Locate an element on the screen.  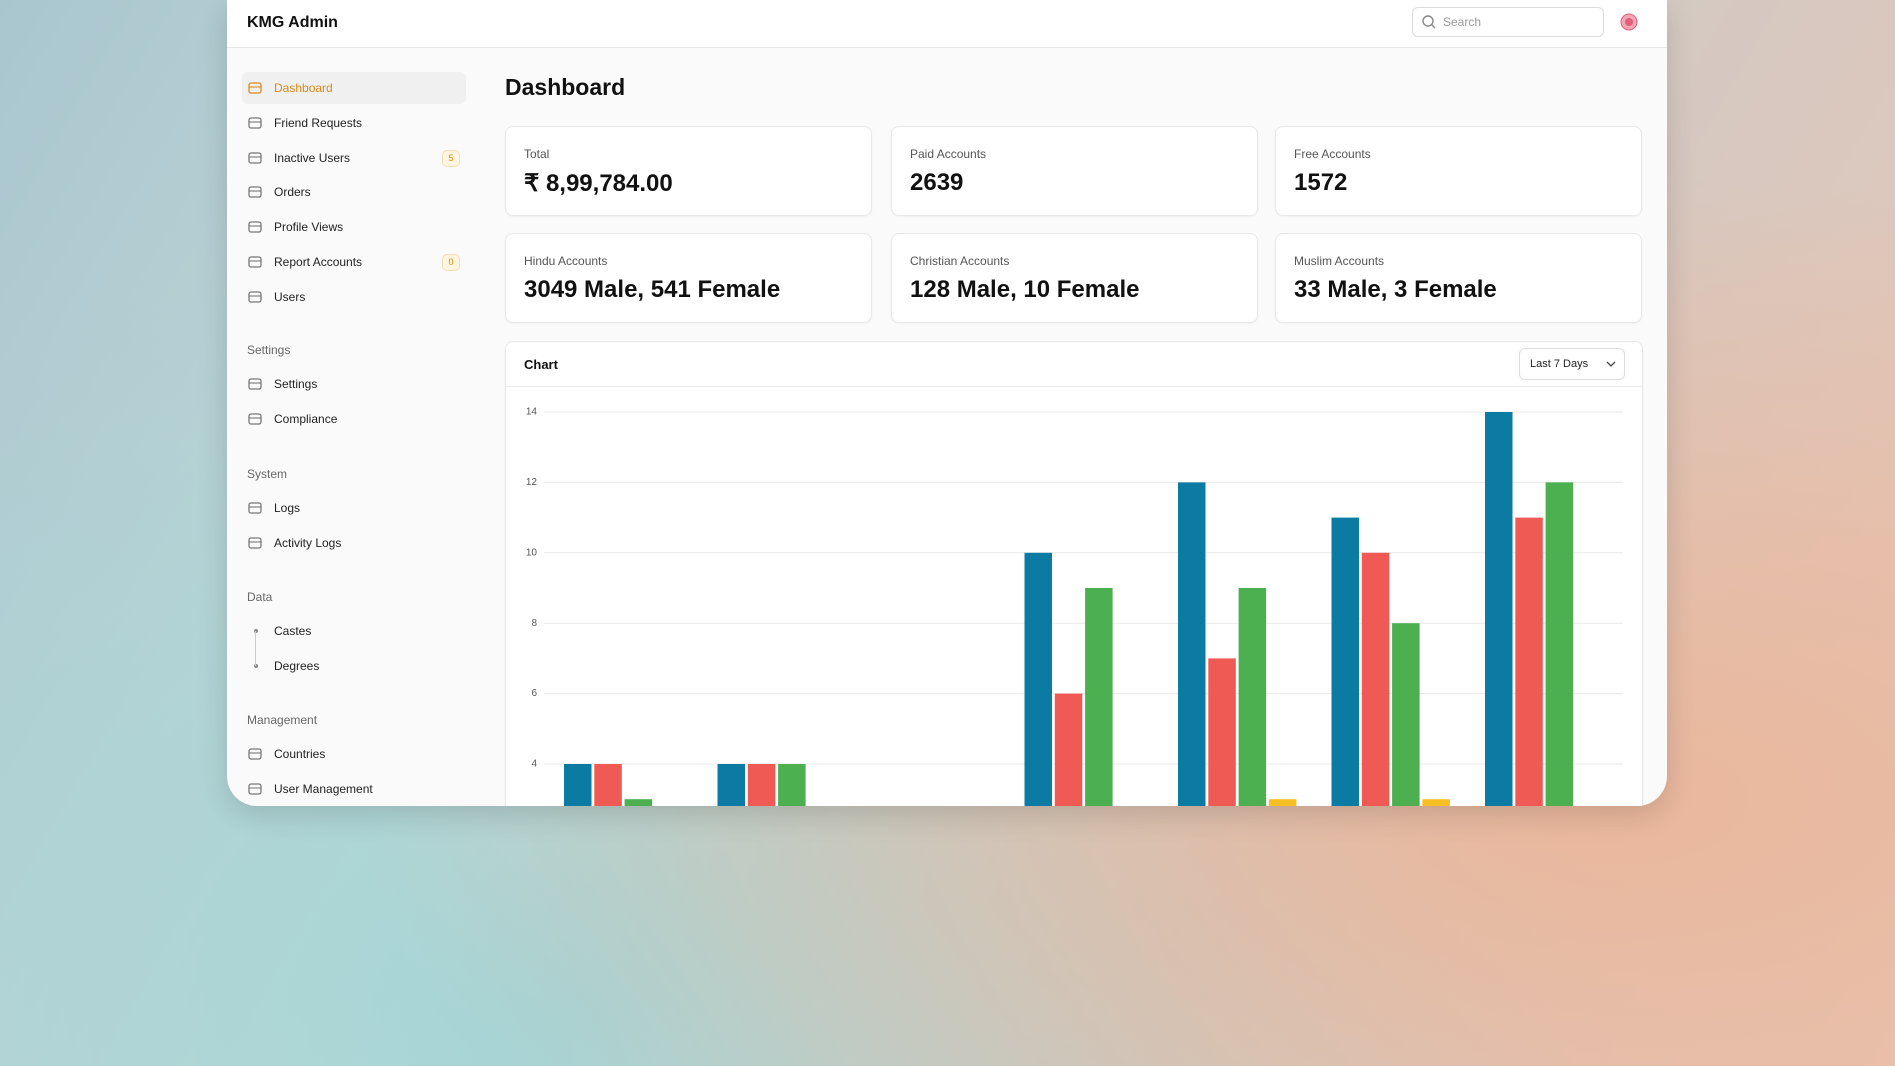
search-placeholder: Search is located at coordinates (1462, 22).